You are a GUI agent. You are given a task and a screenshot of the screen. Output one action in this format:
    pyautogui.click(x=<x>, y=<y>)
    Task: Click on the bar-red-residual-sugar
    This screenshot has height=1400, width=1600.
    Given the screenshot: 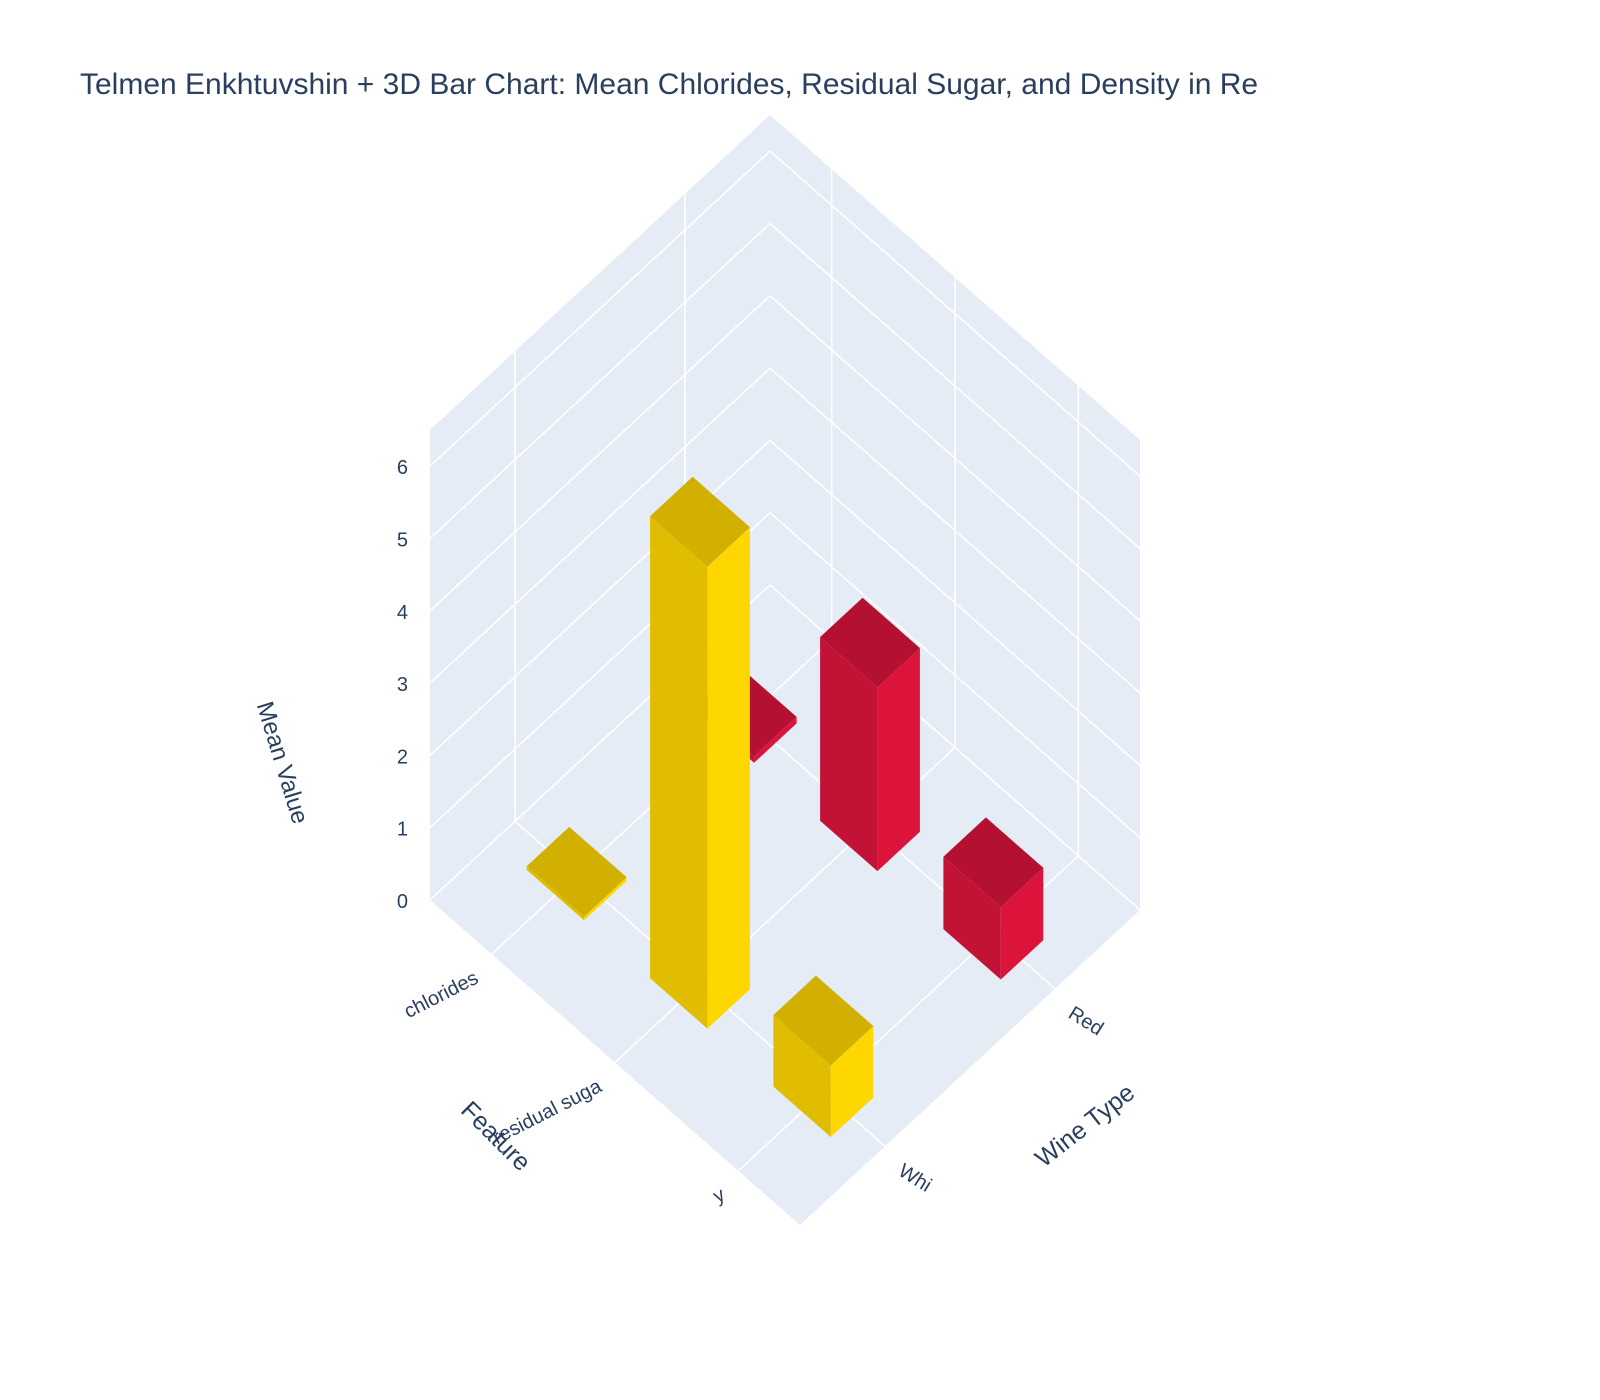 What is the action you would take?
    pyautogui.click(x=870, y=734)
    